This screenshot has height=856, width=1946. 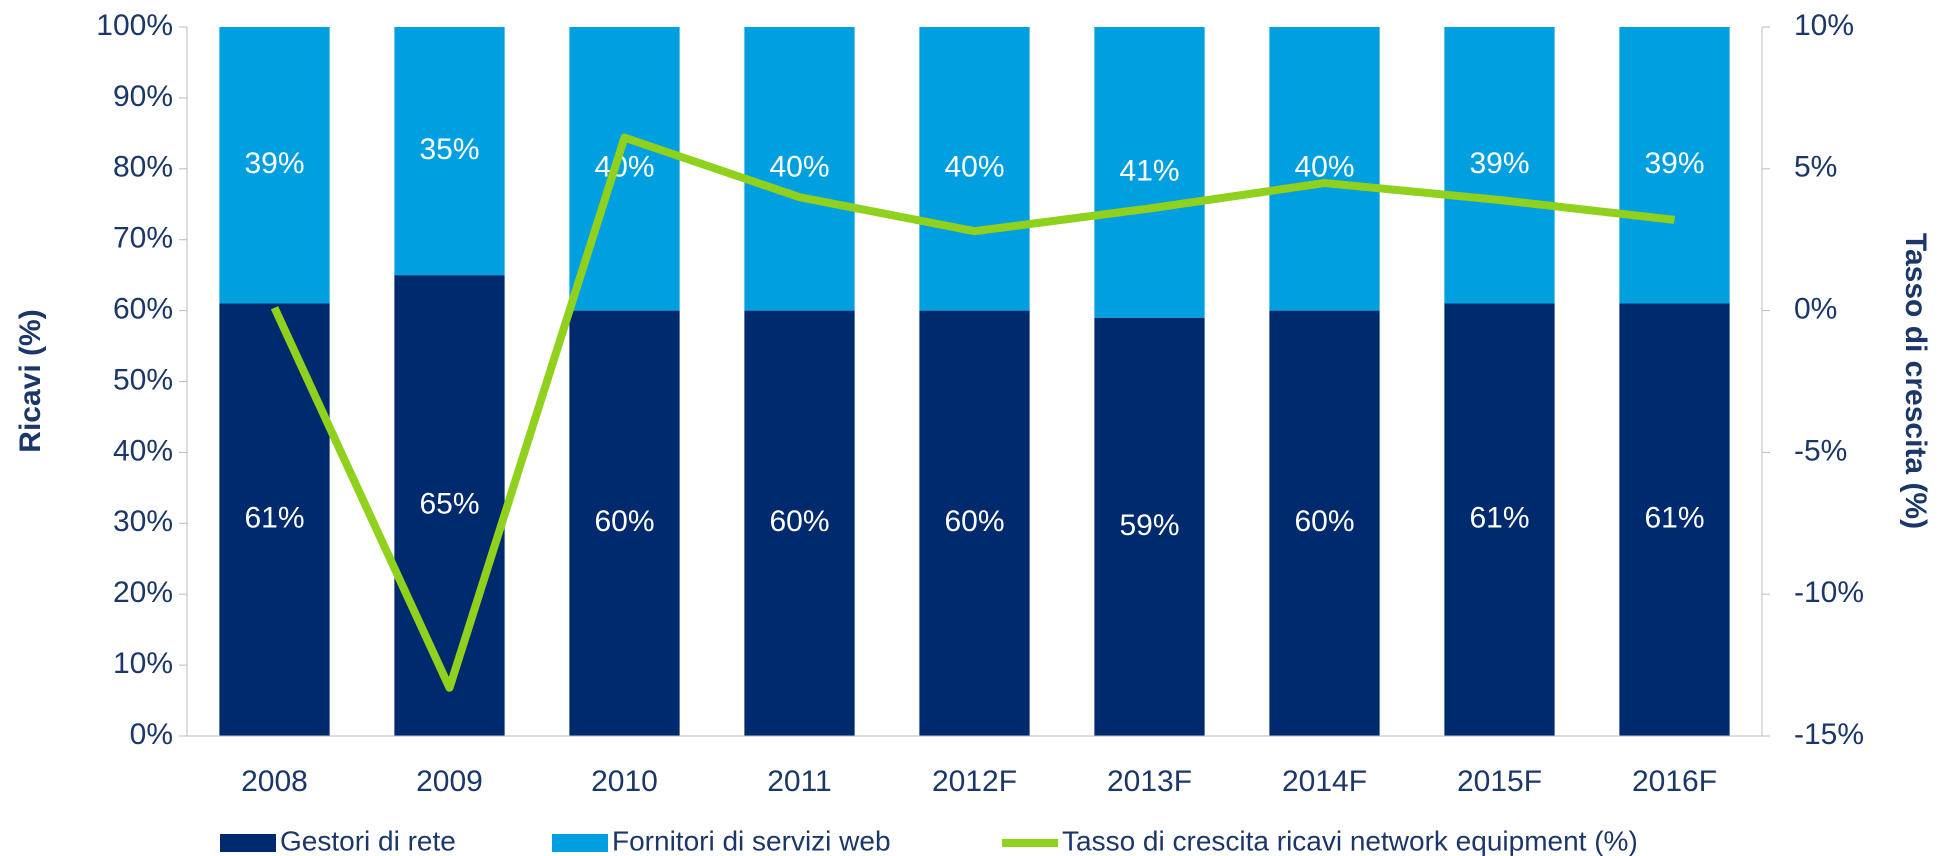 What do you see at coordinates (274, 781) in the screenshot?
I see `x-tick-label: 2008` at bounding box center [274, 781].